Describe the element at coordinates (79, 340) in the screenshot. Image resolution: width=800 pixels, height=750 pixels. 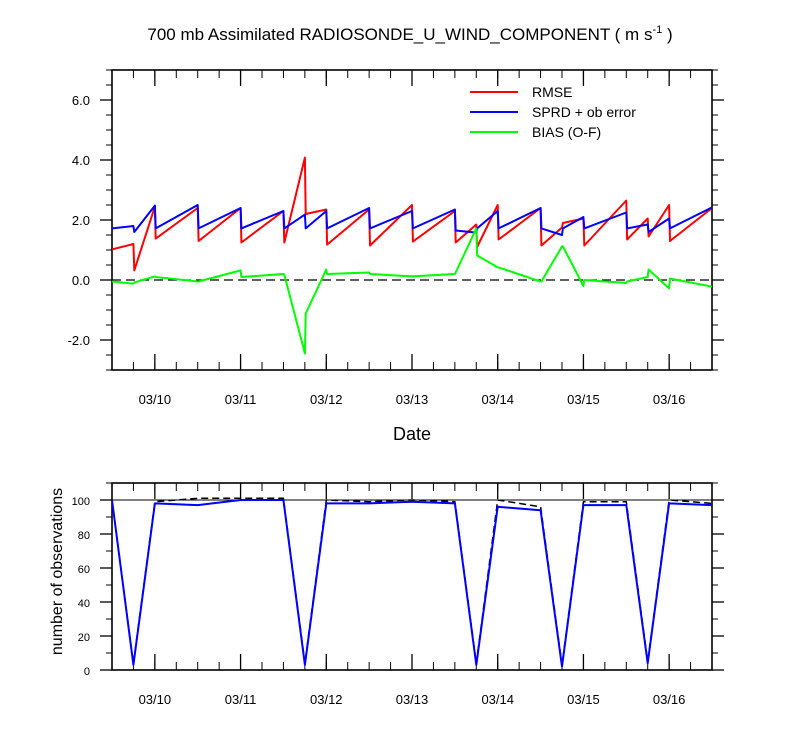
I see `y-tick-label: -2.0` at that location.